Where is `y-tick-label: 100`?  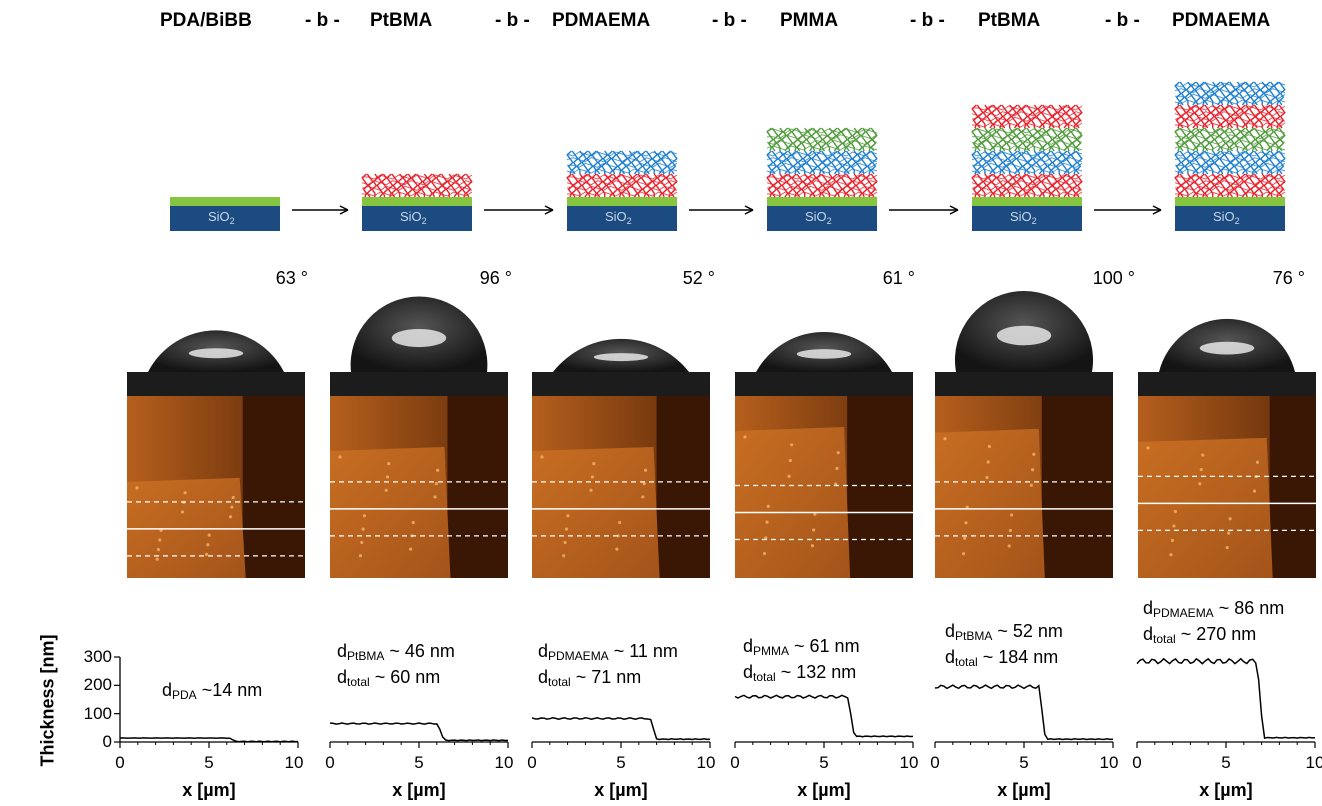 y-tick-label: 100 is located at coordinates (97, 713).